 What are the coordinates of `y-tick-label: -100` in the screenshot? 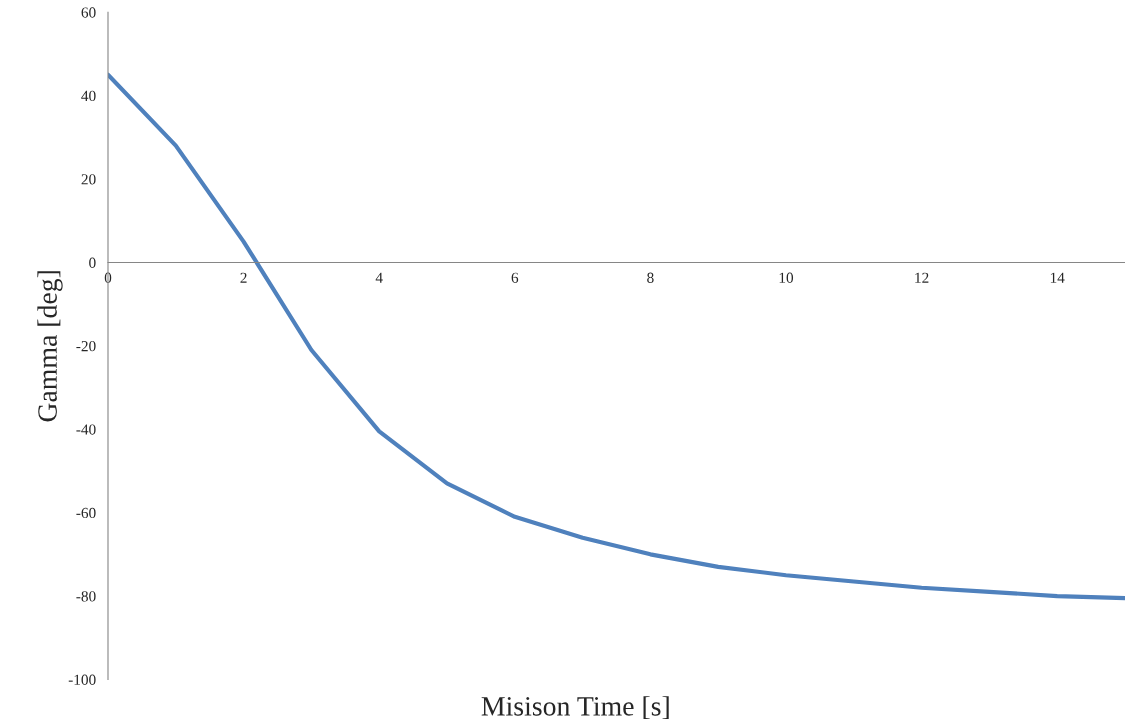 It's located at (82, 679).